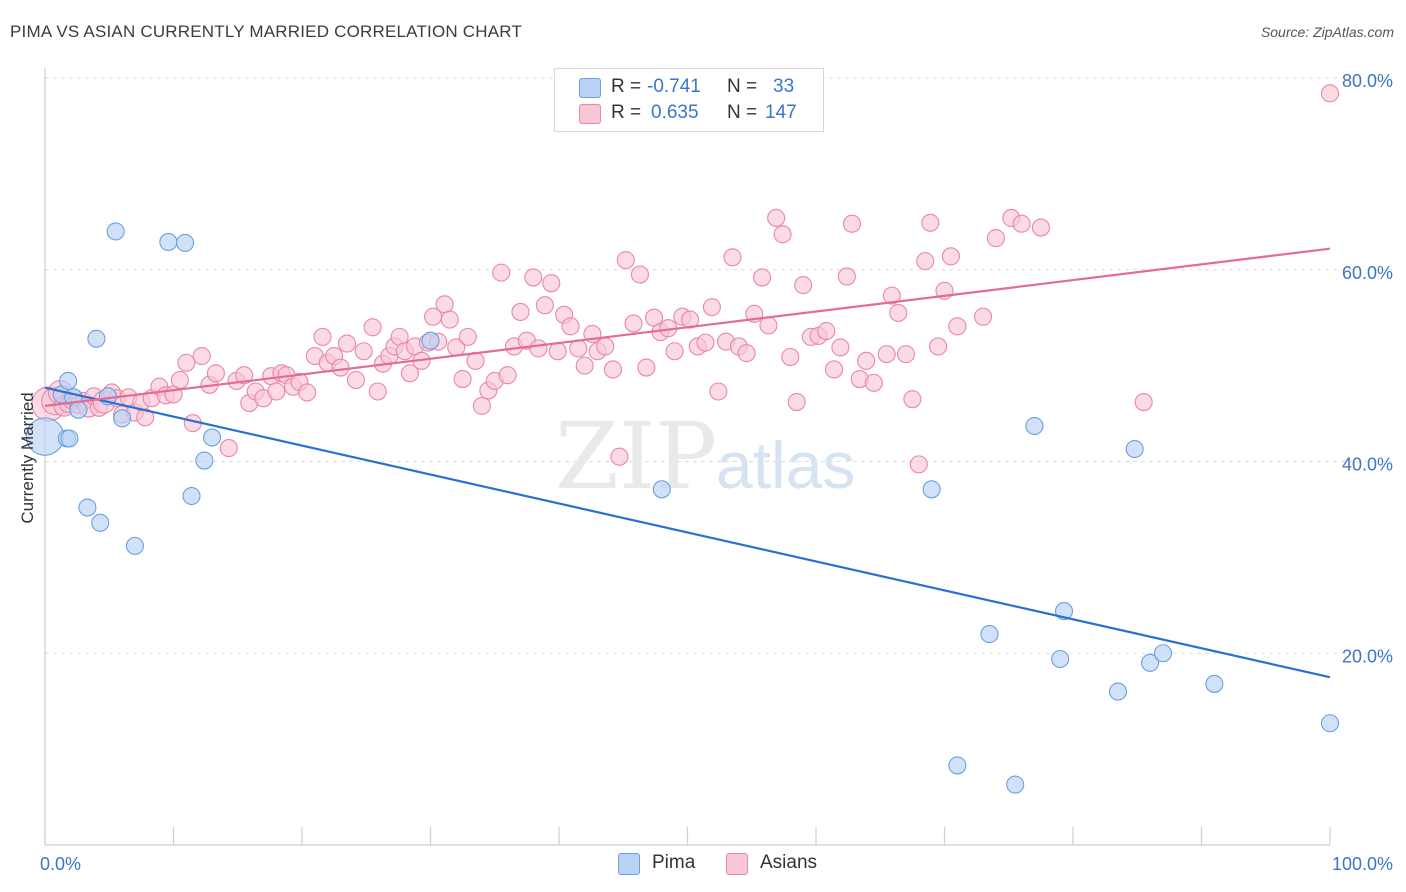 The image size is (1406, 892). I want to click on asian-r-label: R =, so click(626, 112).